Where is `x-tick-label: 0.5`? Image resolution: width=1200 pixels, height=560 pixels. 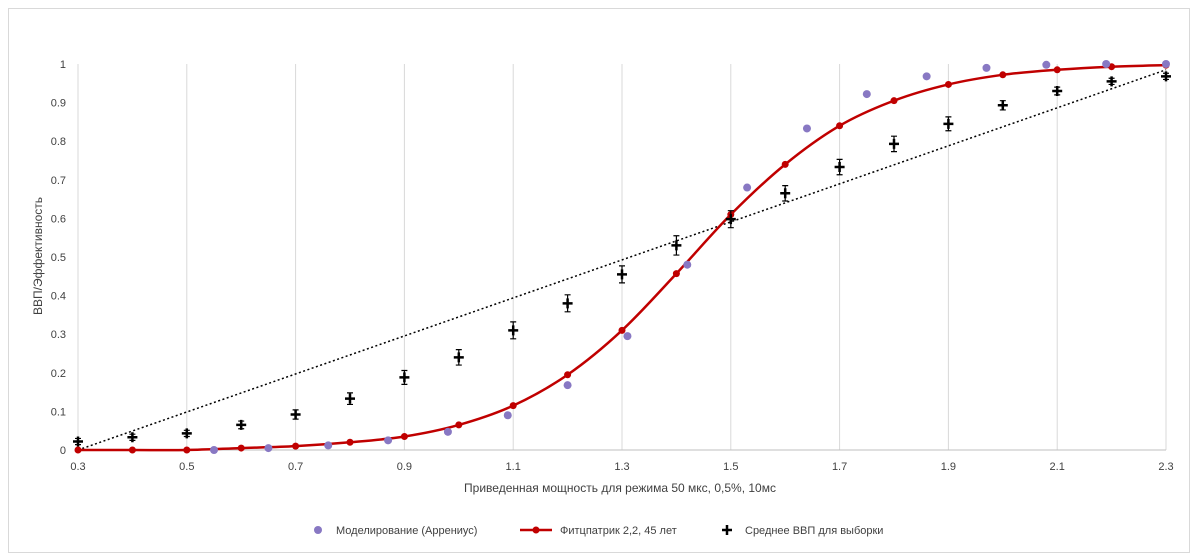
x-tick-label: 0.5 is located at coordinates (186, 467).